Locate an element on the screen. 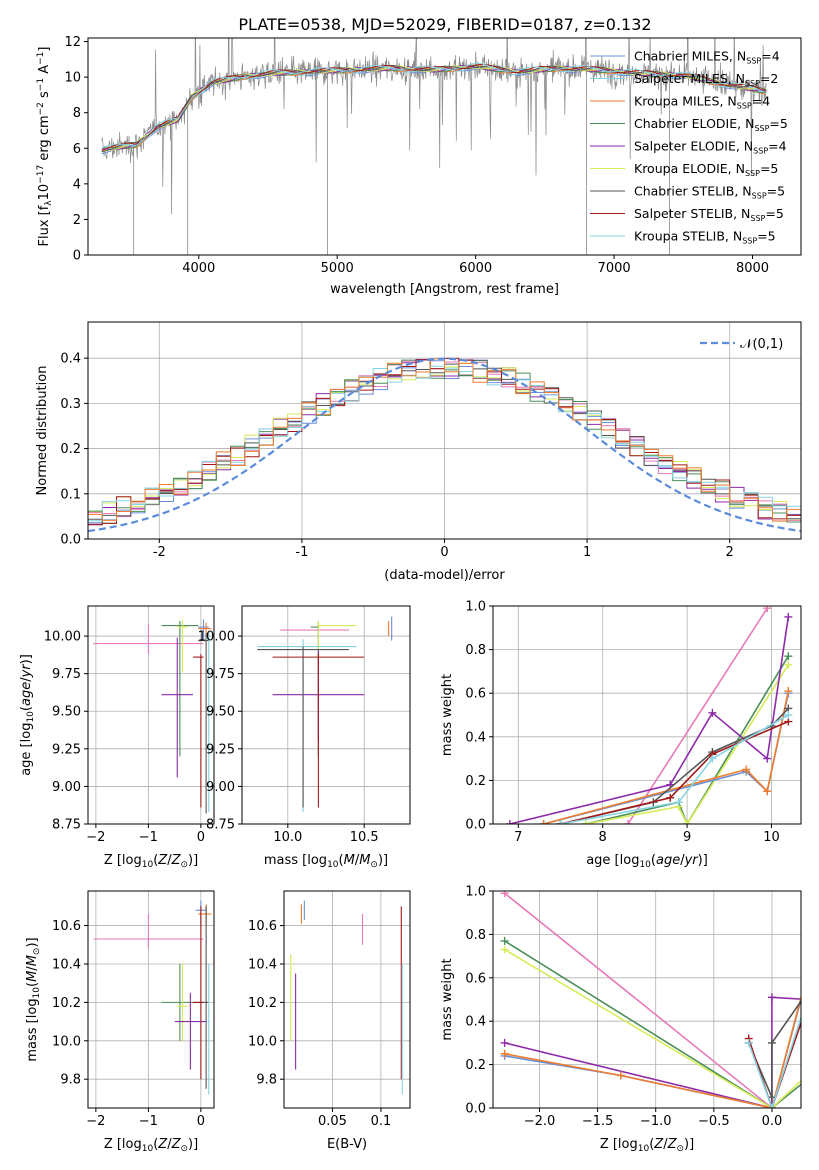 This screenshot has height=1170, width=819. weight-series-kroupa-elodie is located at coordinates (652, 1028).